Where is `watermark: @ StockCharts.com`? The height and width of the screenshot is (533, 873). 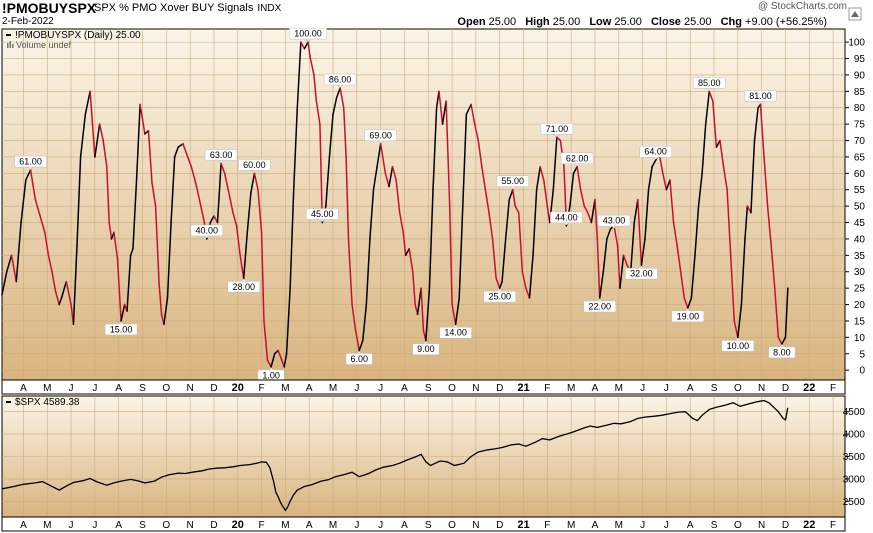 watermark: @ StockCharts.com is located at coordinates (802, 6).